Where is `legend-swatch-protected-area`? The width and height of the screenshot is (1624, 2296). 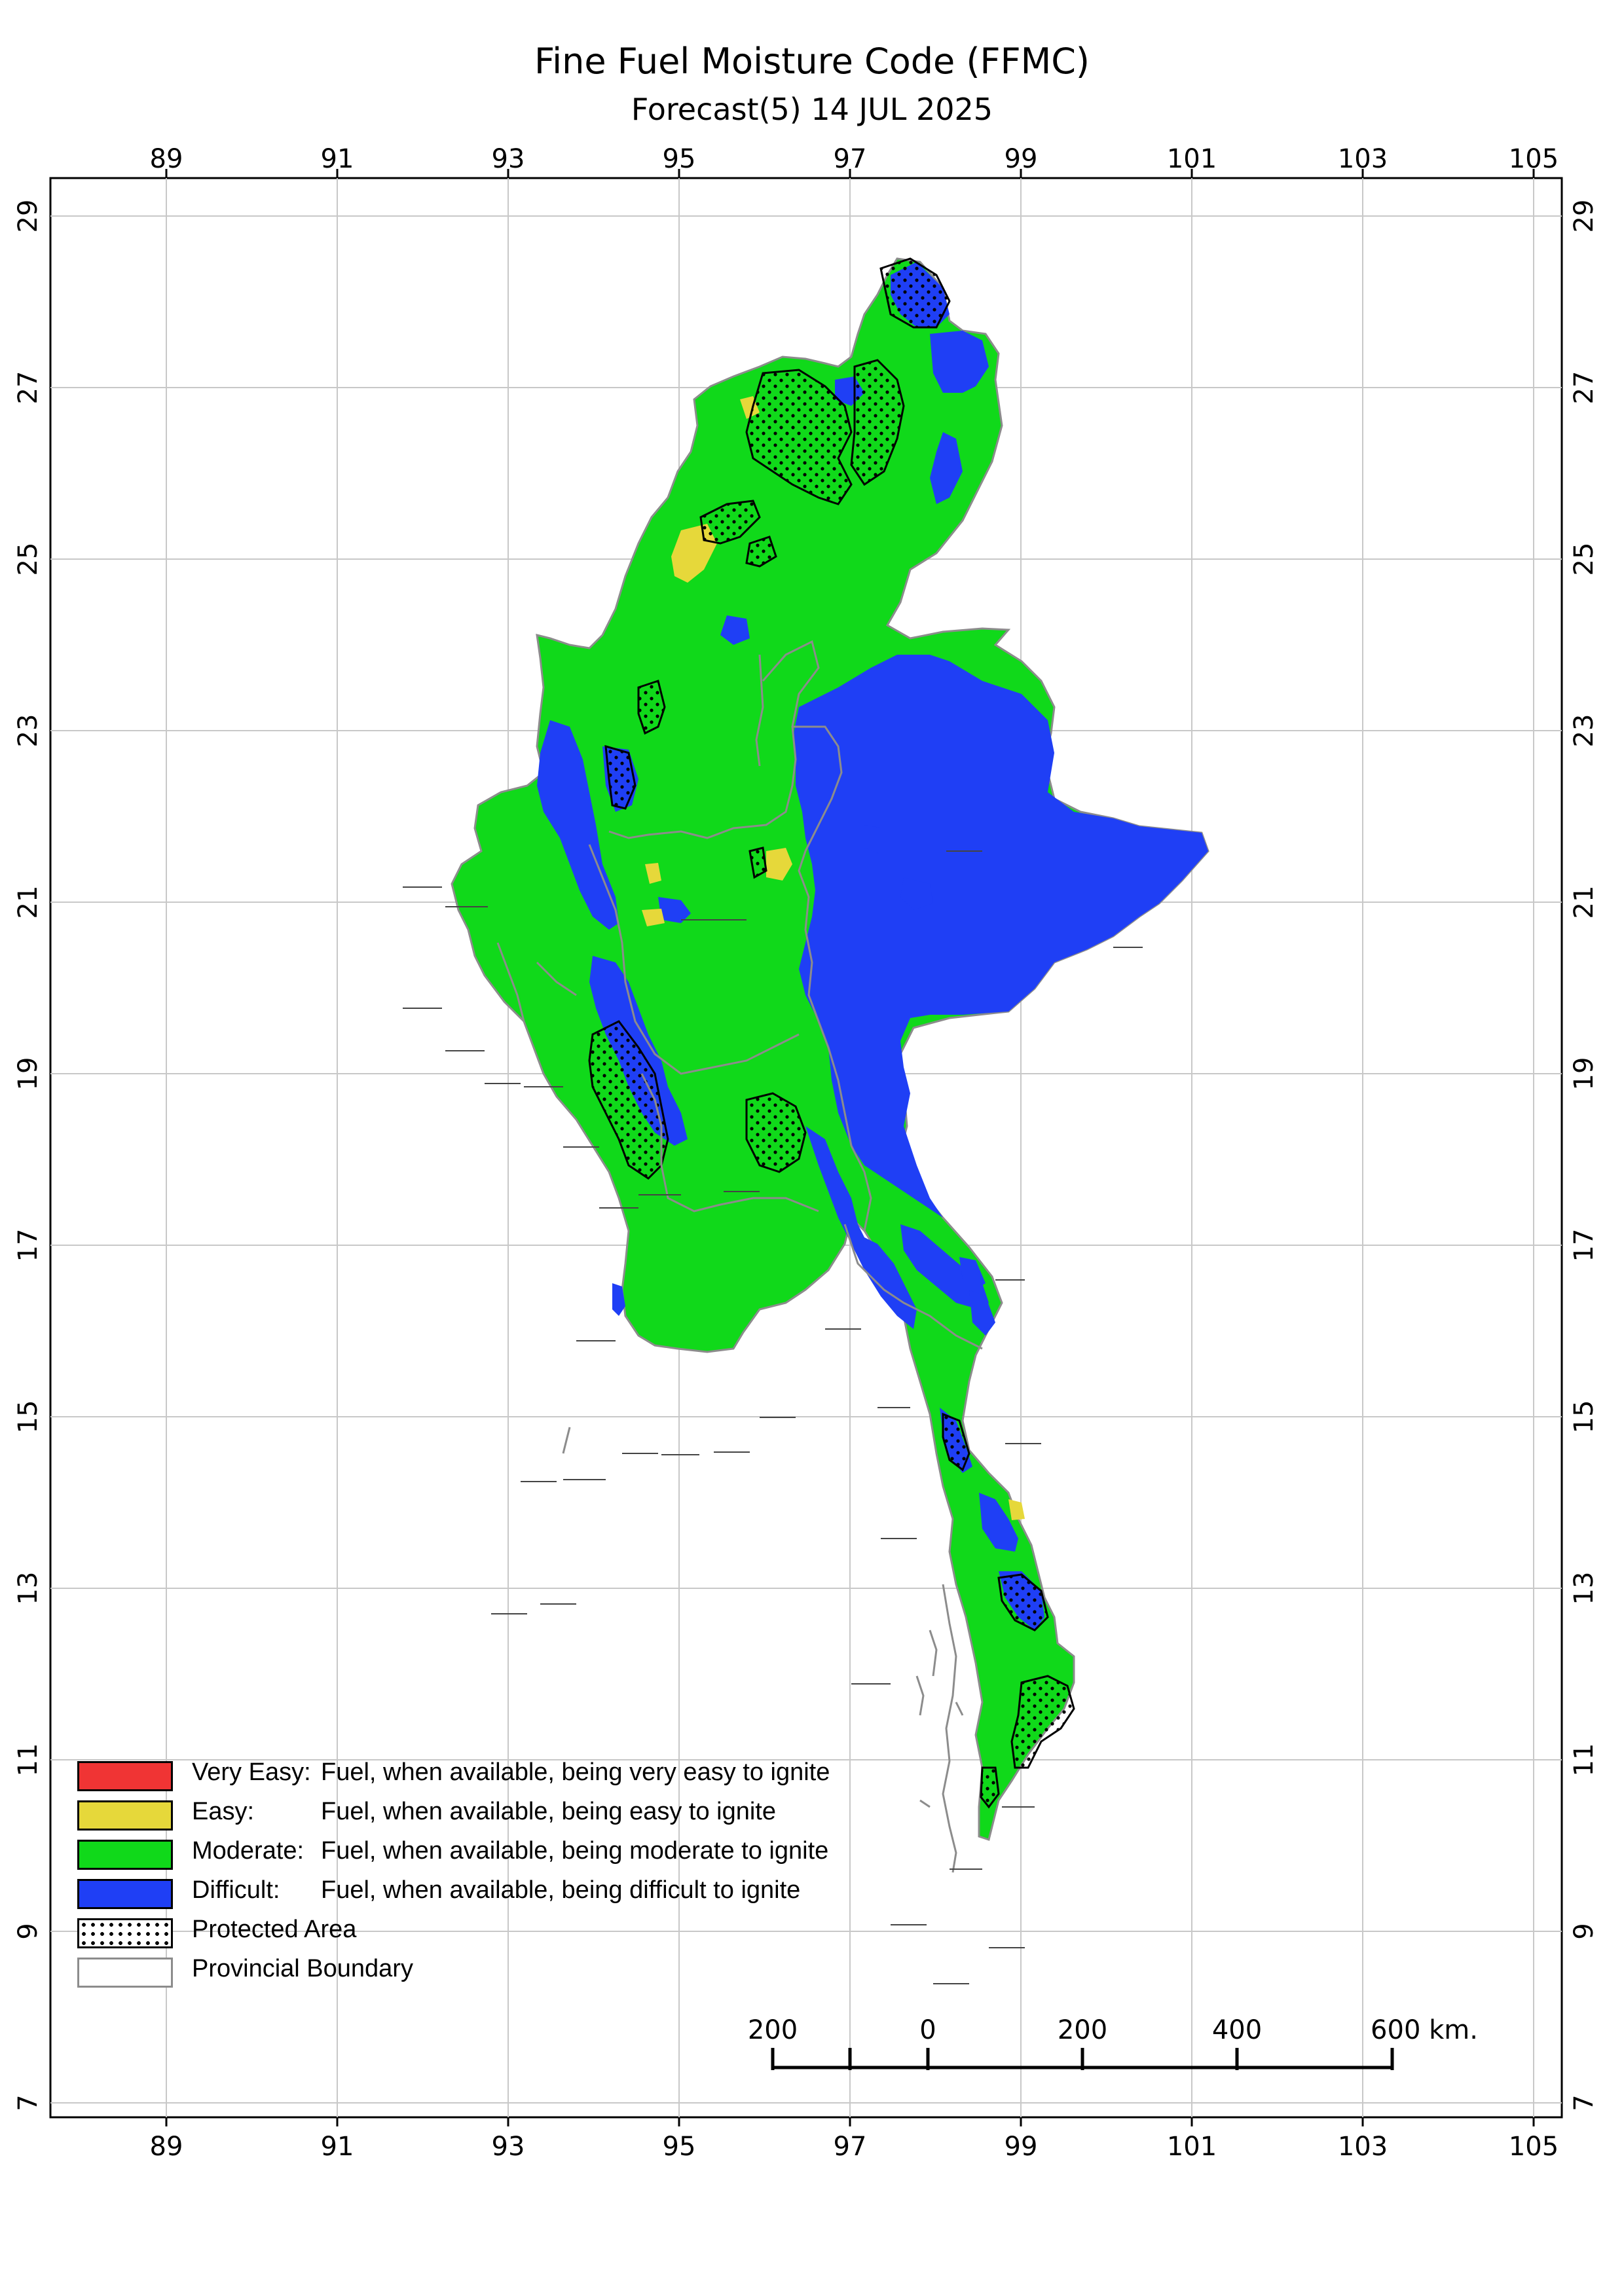
legend-swatch-protected-area is located at coordinates (125, 1933).